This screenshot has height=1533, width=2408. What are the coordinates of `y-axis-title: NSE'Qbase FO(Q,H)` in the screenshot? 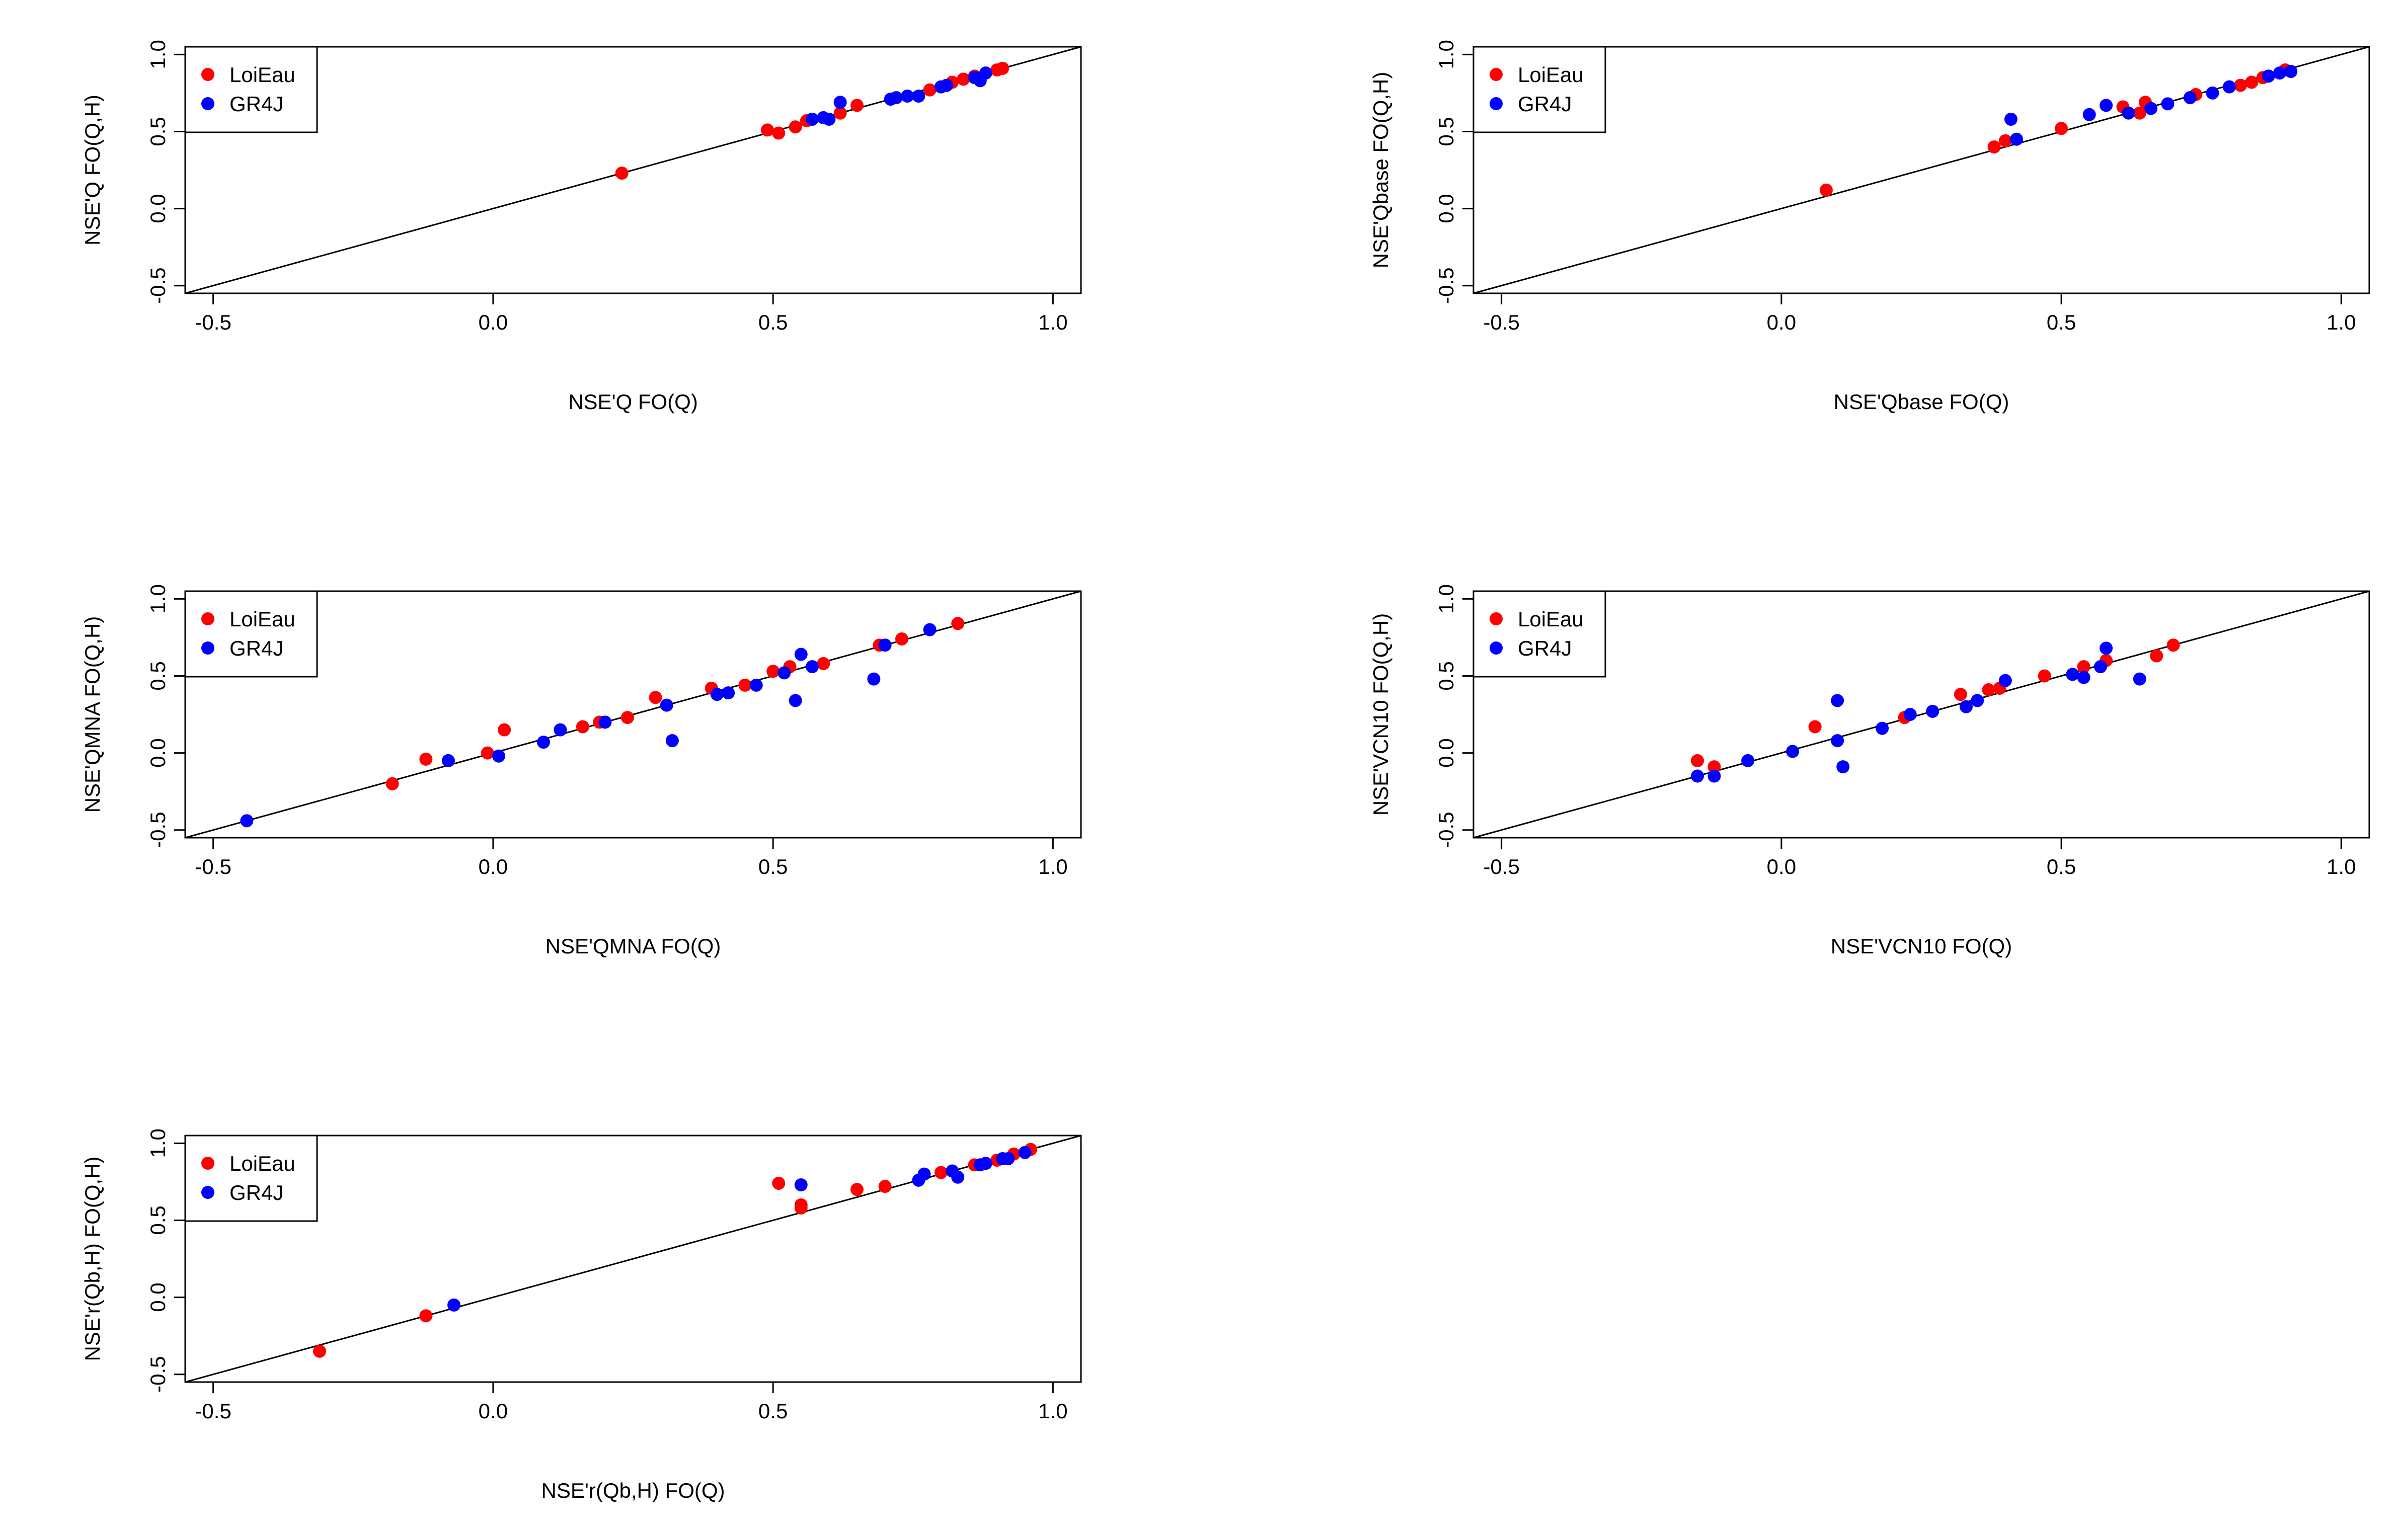 It's located at (1380, 170).